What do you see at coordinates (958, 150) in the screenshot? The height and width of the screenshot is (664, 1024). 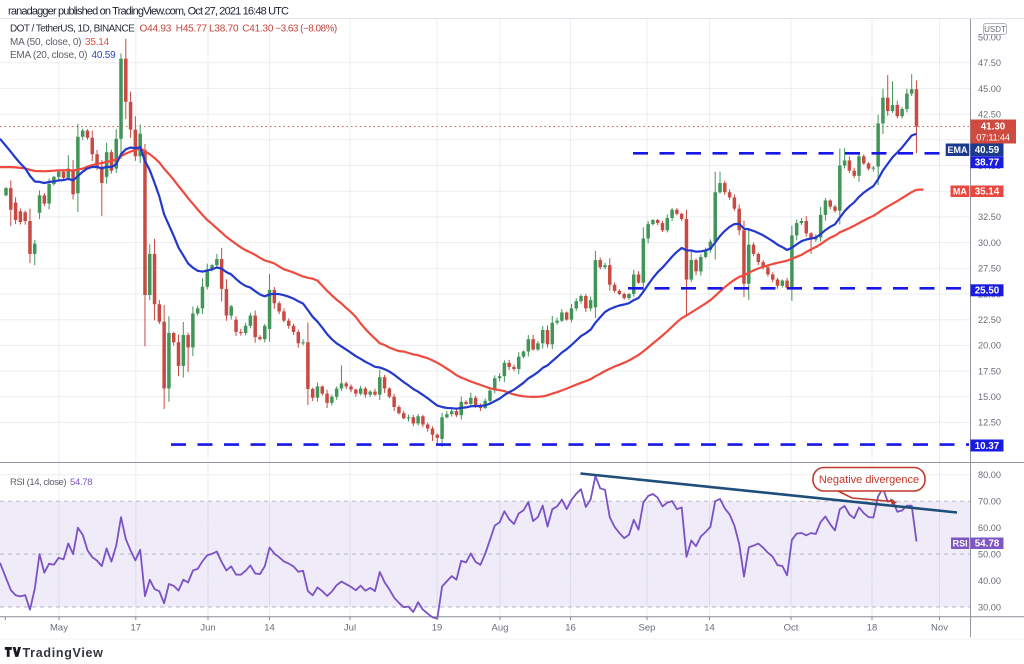 I see `svg-text: EMA` at bounding box center [958, 150].